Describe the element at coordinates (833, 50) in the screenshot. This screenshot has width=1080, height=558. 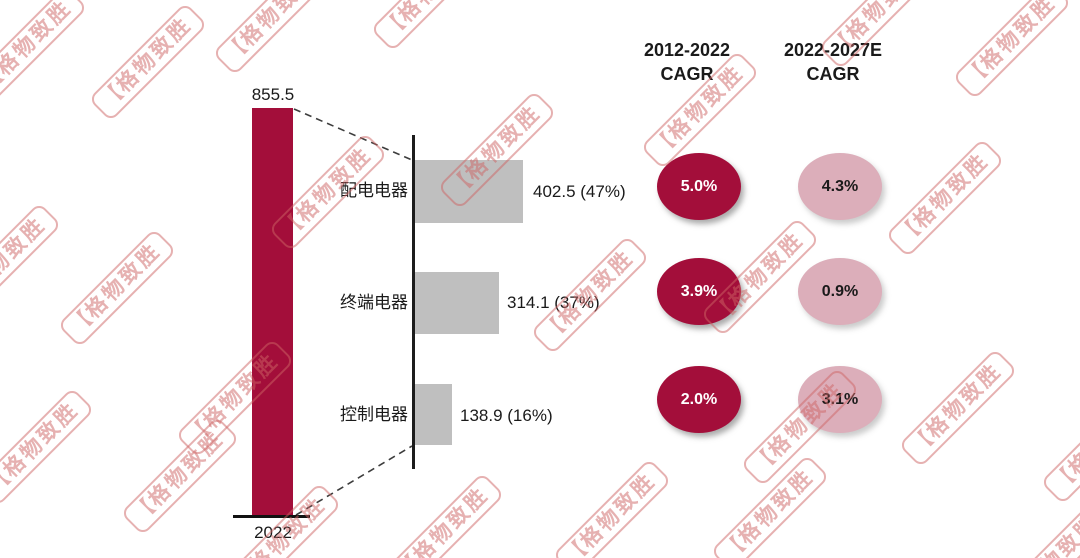
I see `column-header-line1: 2022-2027E` at that location.